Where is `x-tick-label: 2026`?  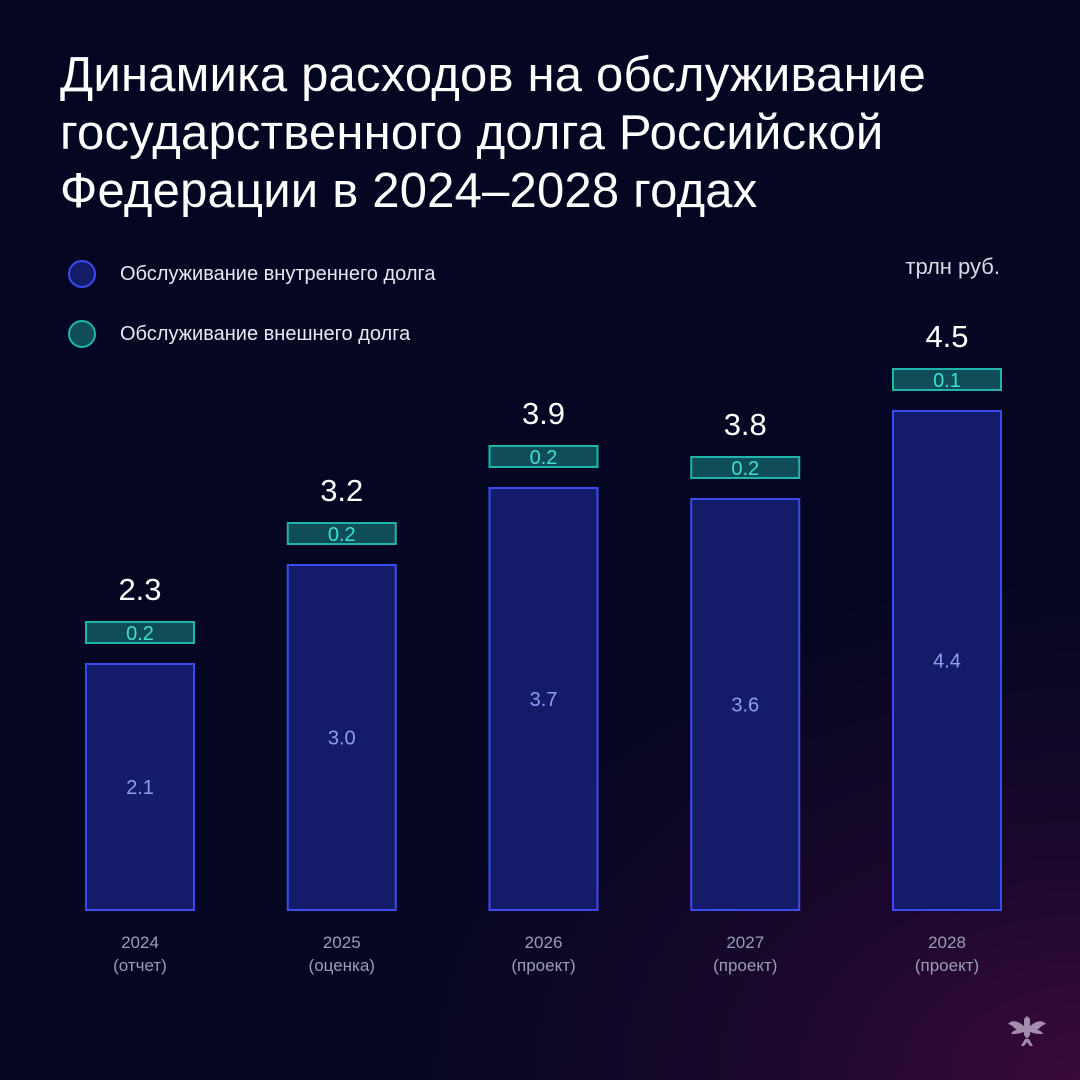 x-tick-label: 2026 is located at coordinates (544, 942).